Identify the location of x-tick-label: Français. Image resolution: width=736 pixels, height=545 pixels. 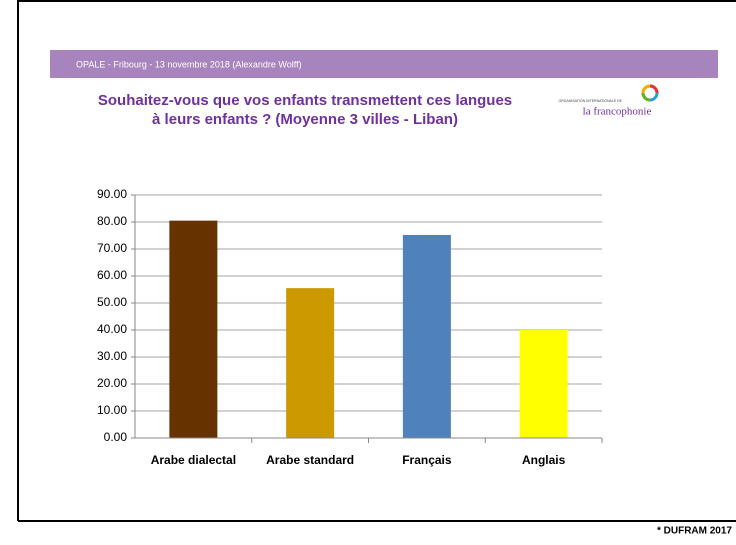
(427, 460).